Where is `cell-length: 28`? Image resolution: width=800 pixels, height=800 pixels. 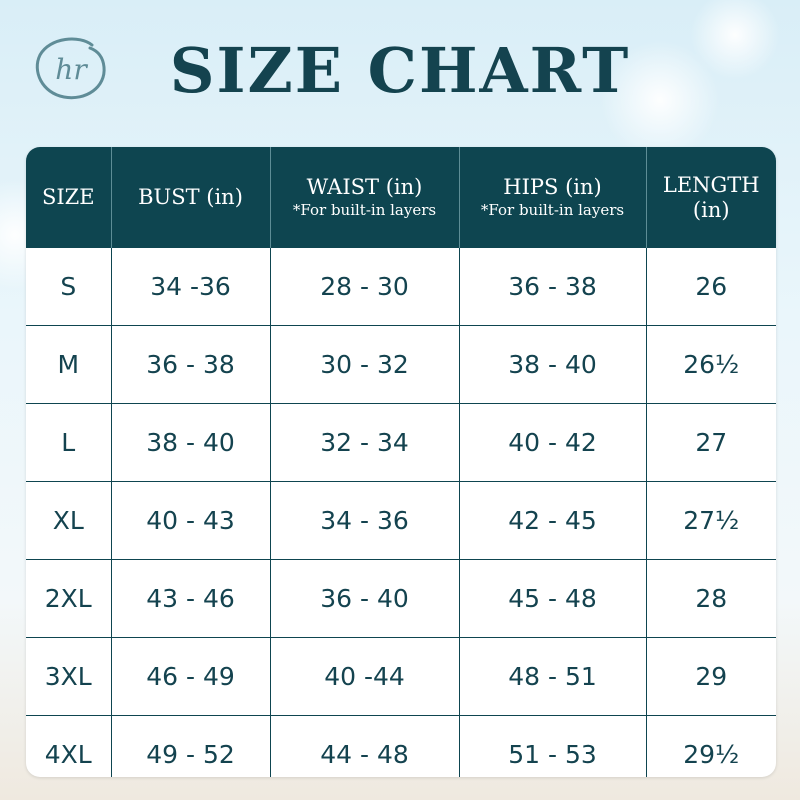 cell-length: 28 is located at coordinates (711, 598).